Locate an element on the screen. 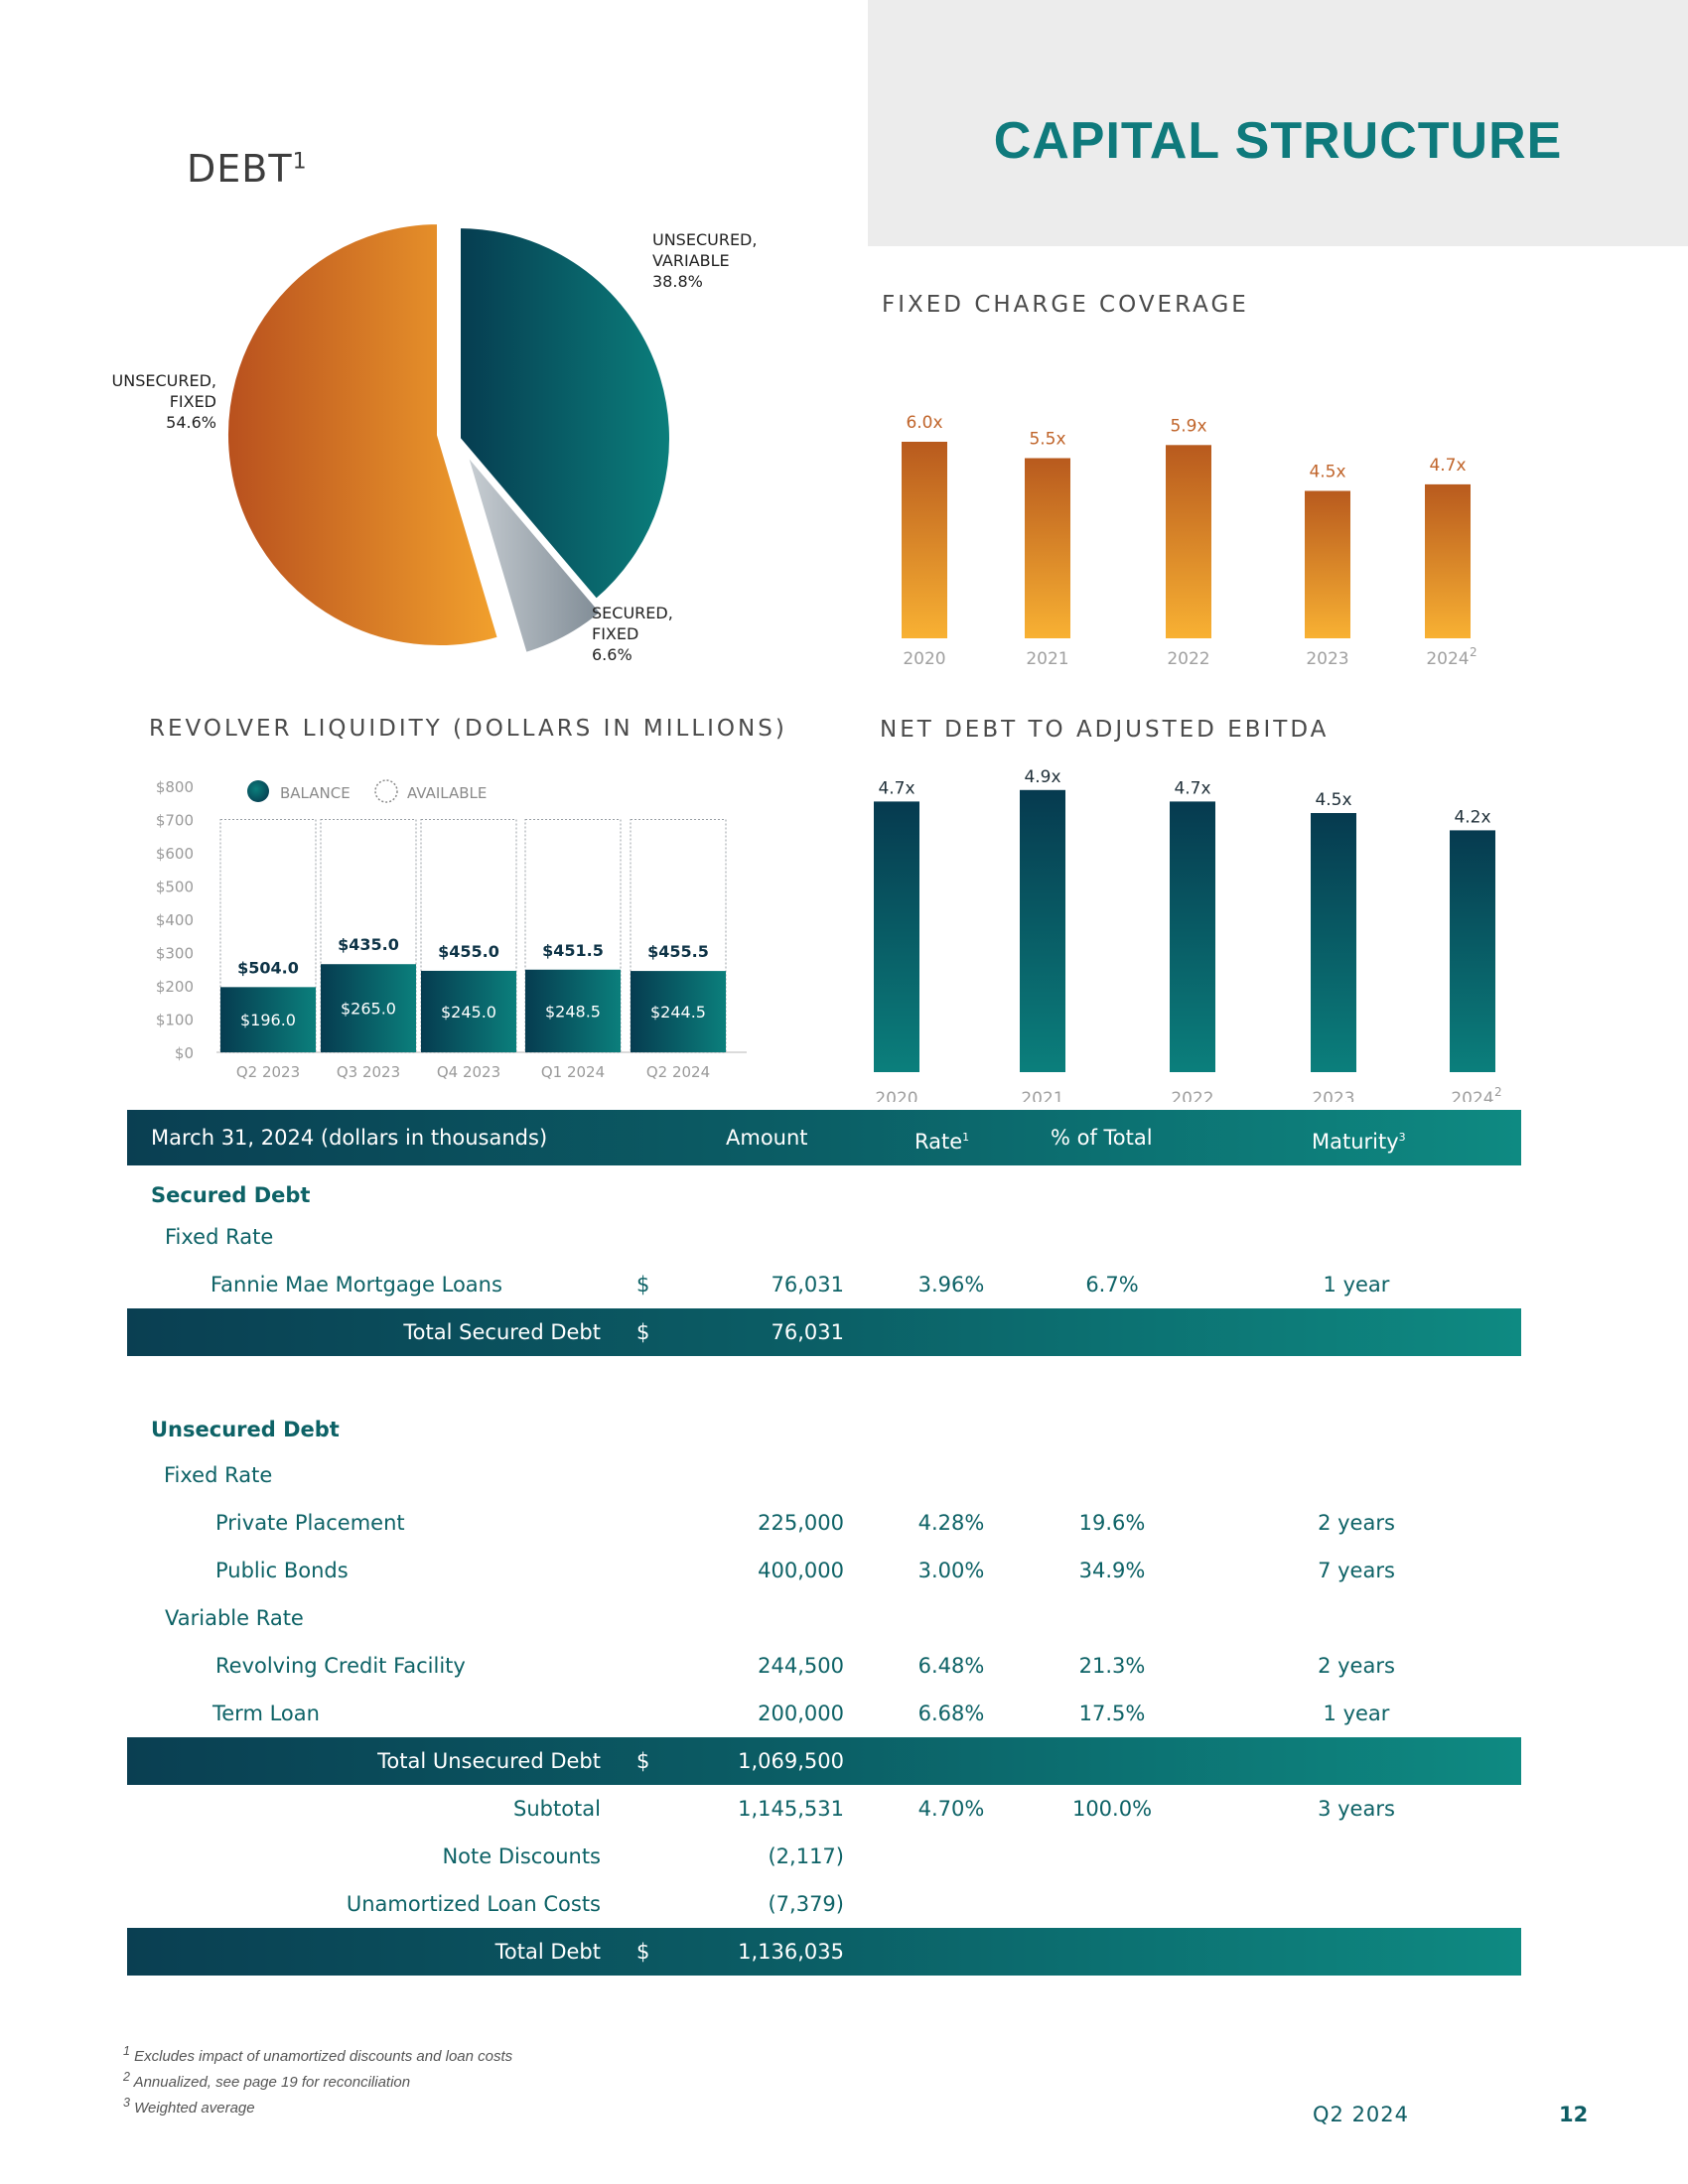 Image resolution: width=1688 pixels, height=2184 pixels. footnote-2-num: 2 is located at coordinates (126, 2077).